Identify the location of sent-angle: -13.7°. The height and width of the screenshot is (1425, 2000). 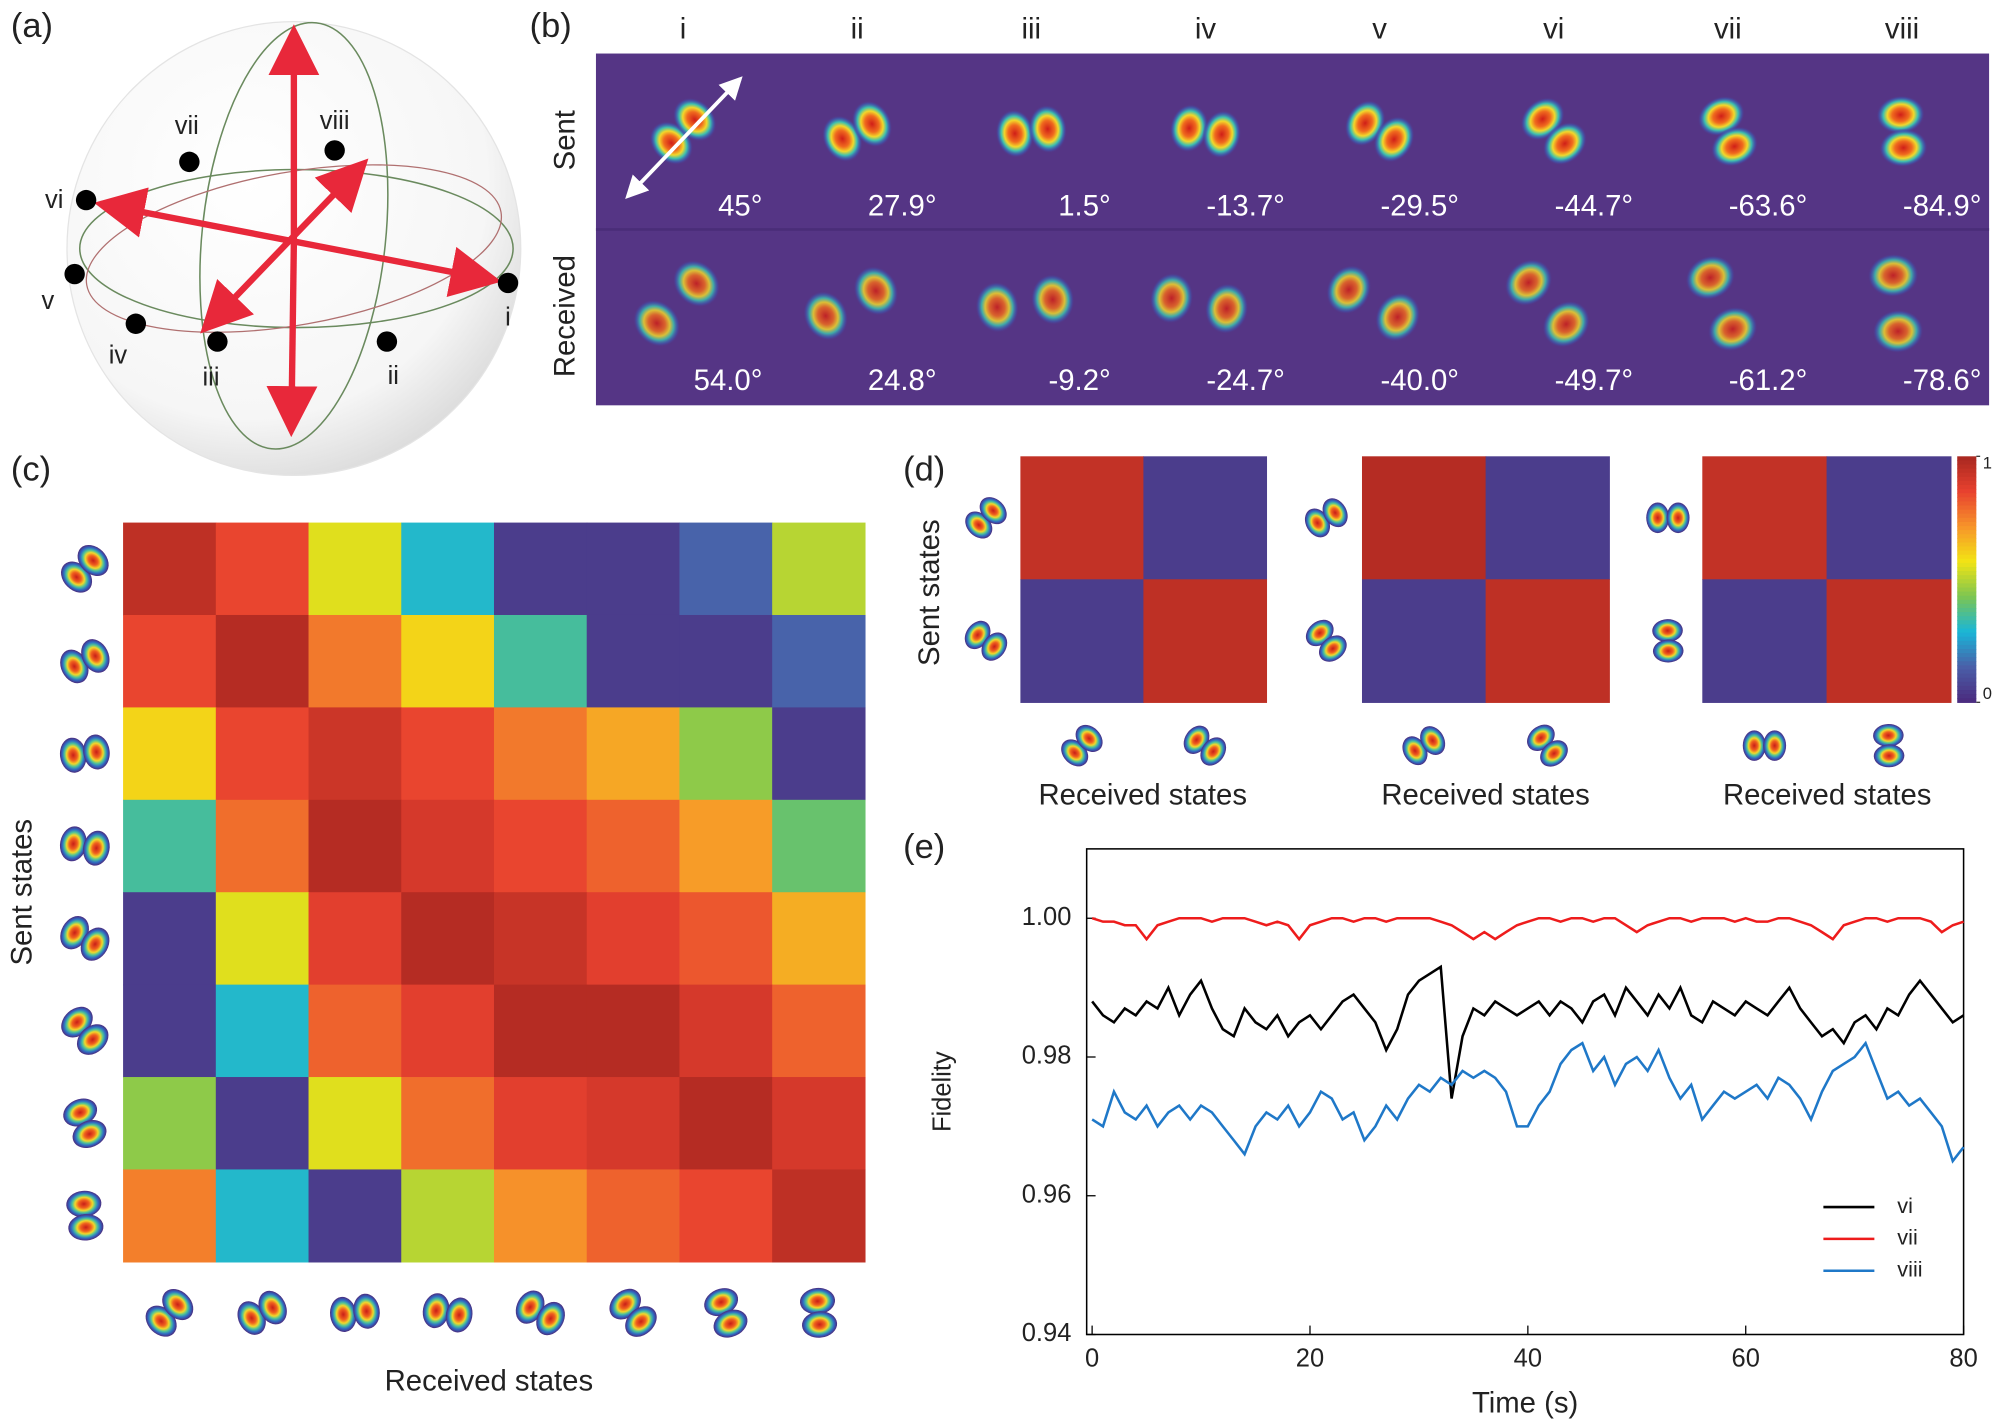
(1245, 206).